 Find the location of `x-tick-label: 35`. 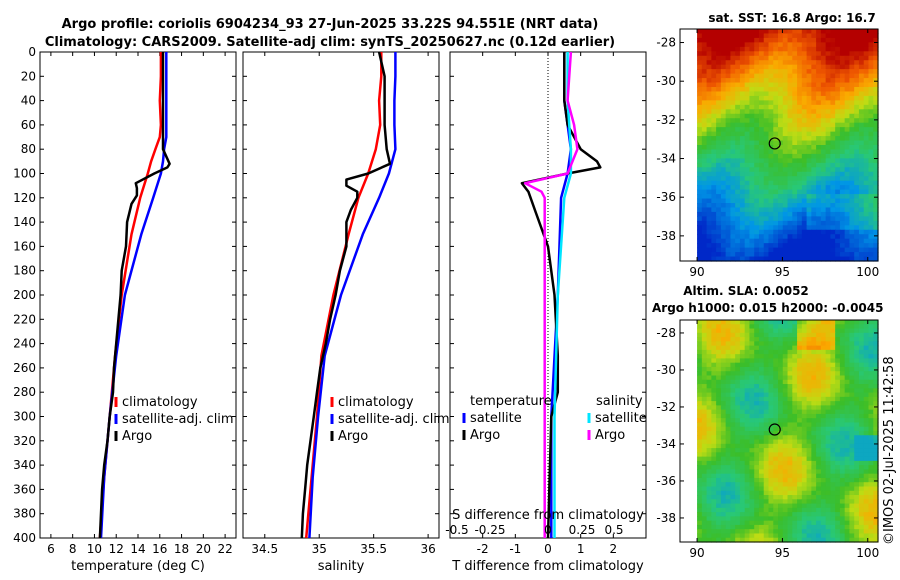

x-tick-label: 35 is located at coordinates (319, 549).